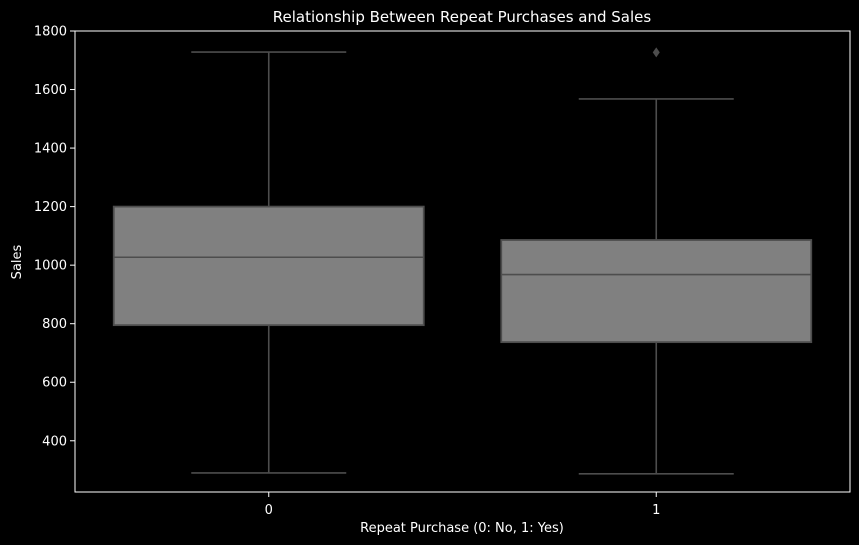  What do you see at coordinates (50, 207) in the screenshot?
I see `y-tick-label: 1200` at bounding box center [50, 207].